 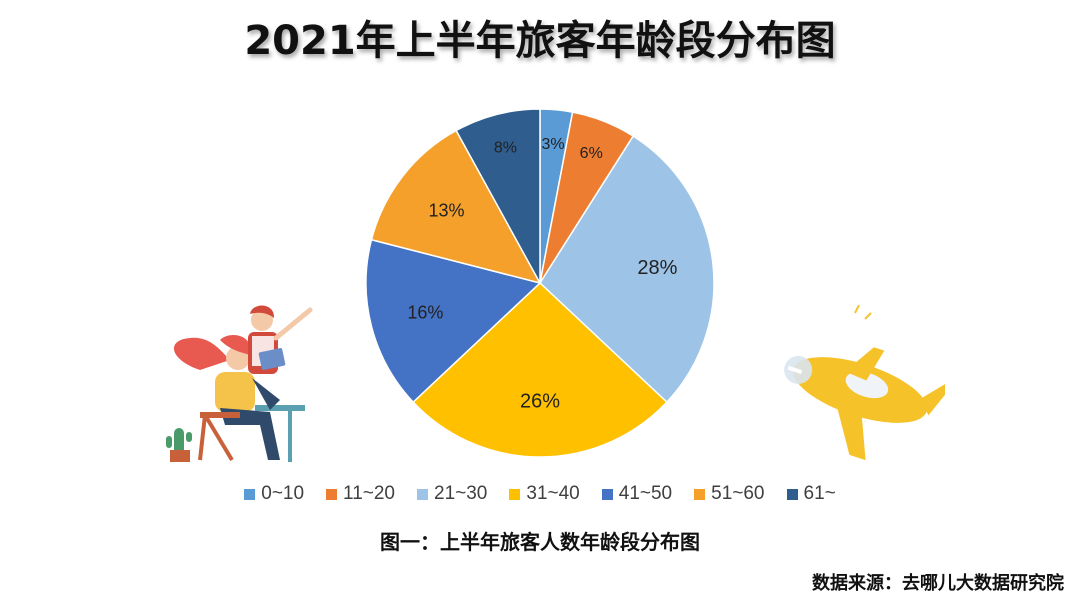 I want to click on pie-label-61~: 8%, so click(x=505, y=148).